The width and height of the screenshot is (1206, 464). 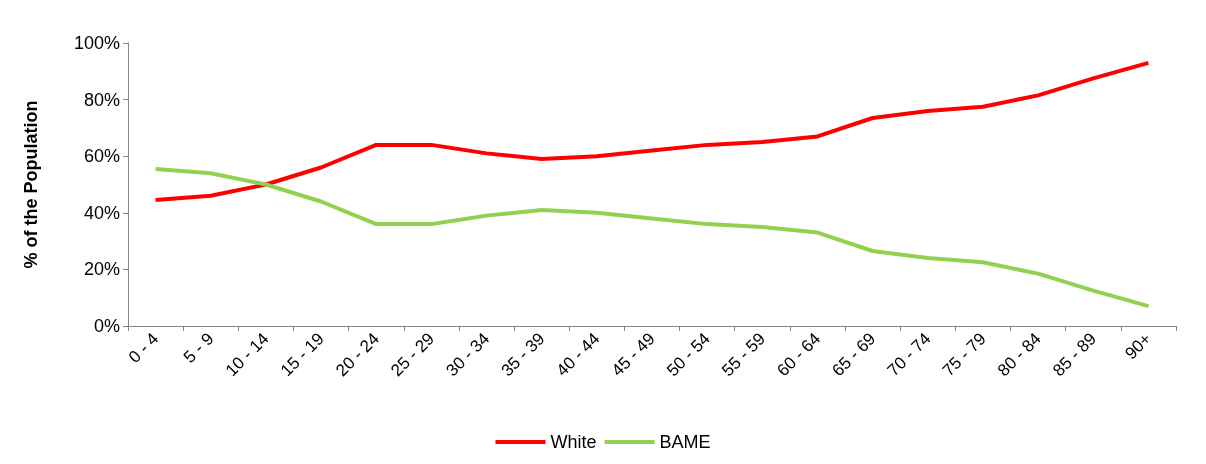 I want to click on y-tick-label: 80%, so click(x=101, y=99).